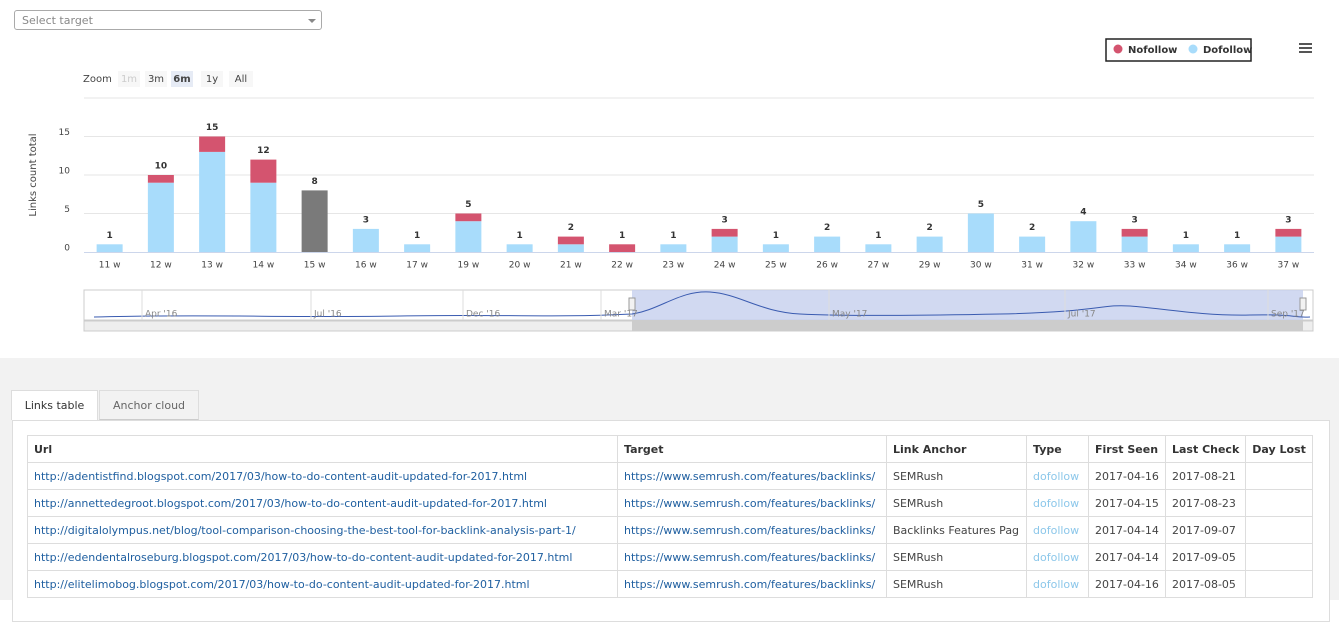 This screenshot has width=1339, height=622. Describe the element at coordinates (366, 266) in the screenshot. I see `x-tick-label: 16 w` at that location.